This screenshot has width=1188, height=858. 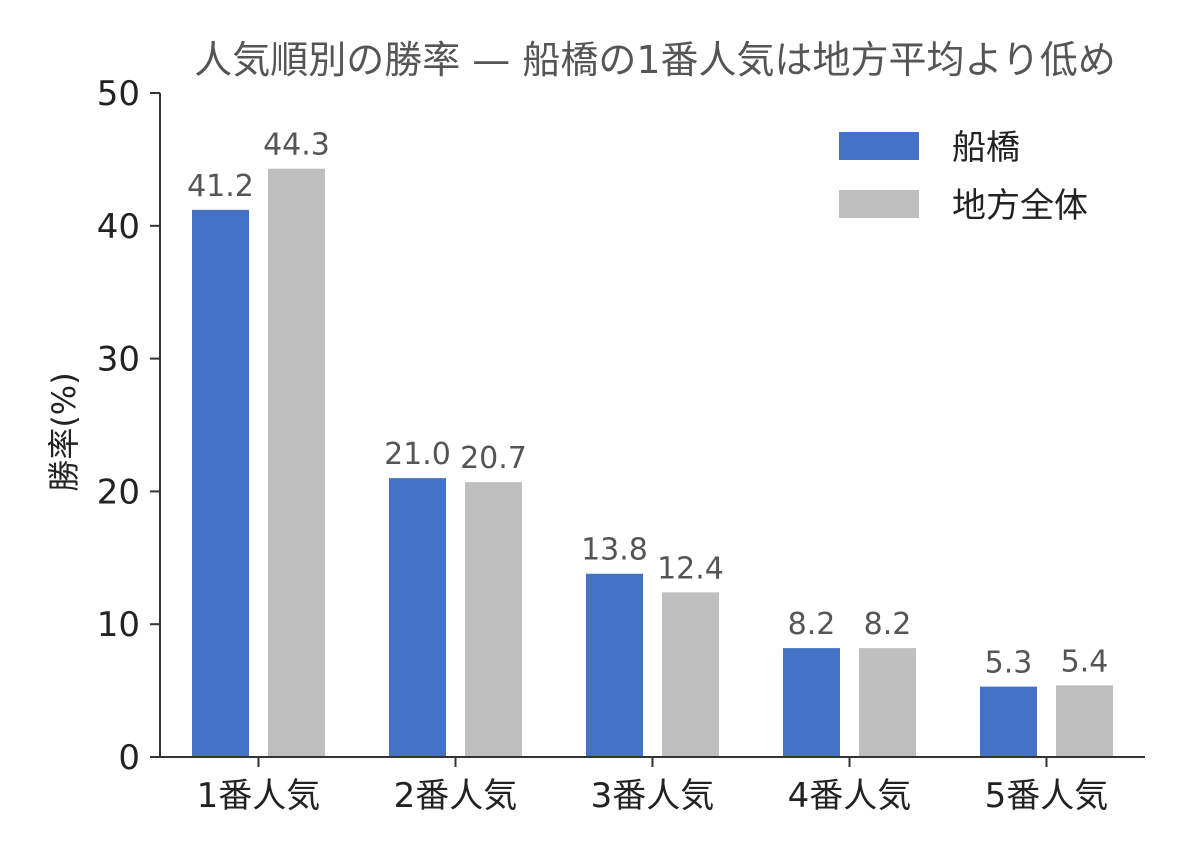 I want to click on data-label: 13.8, so click(x=614, y=550).